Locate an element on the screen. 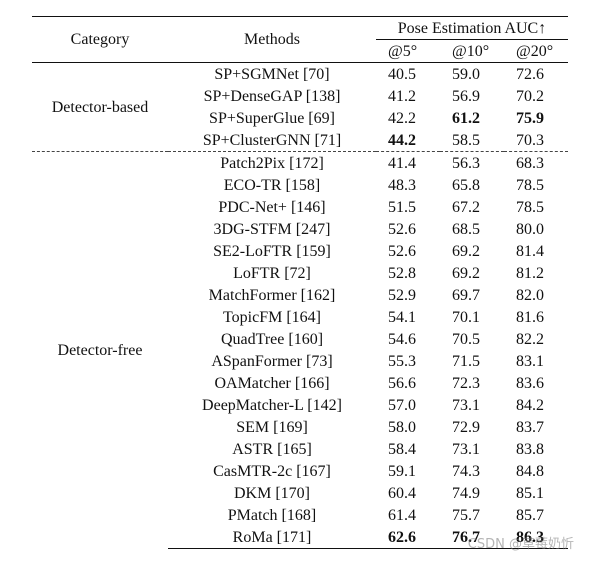  value-at10-best: 76.7 is located at coordinates (472, 537).